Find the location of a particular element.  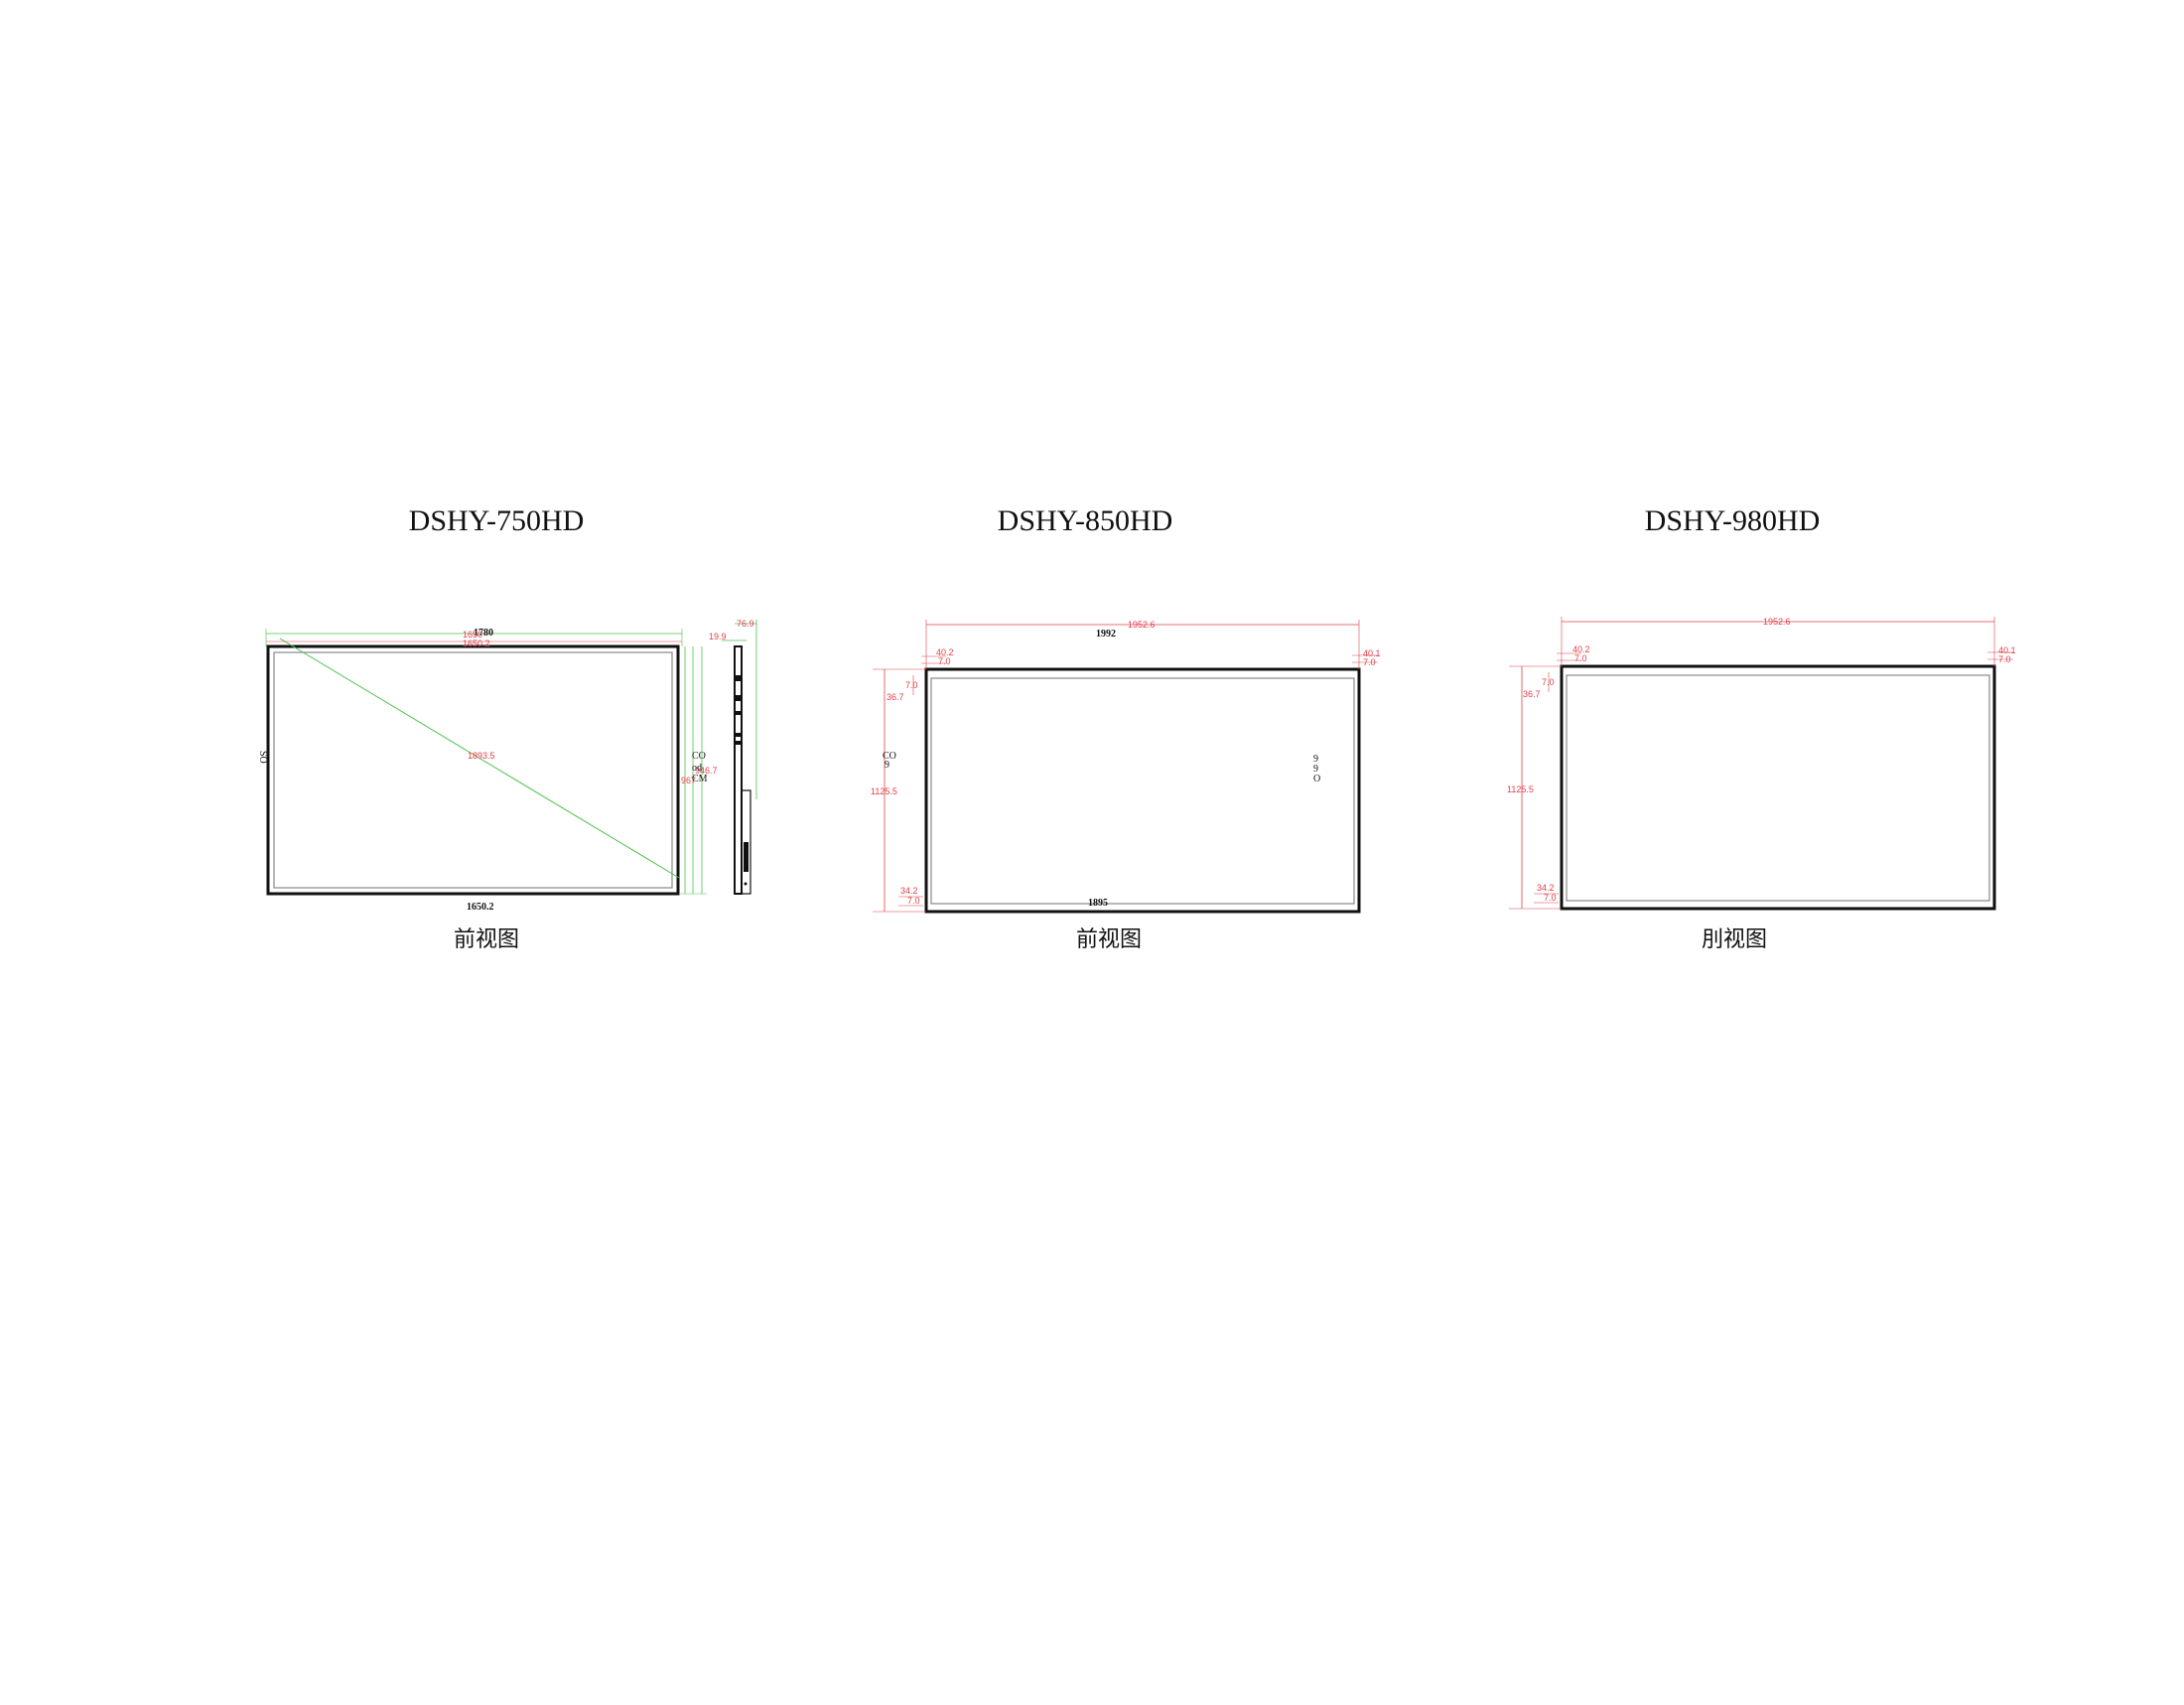

panel-3-bottom-left-b: 7.0 is located at coordinates (1550, 898).